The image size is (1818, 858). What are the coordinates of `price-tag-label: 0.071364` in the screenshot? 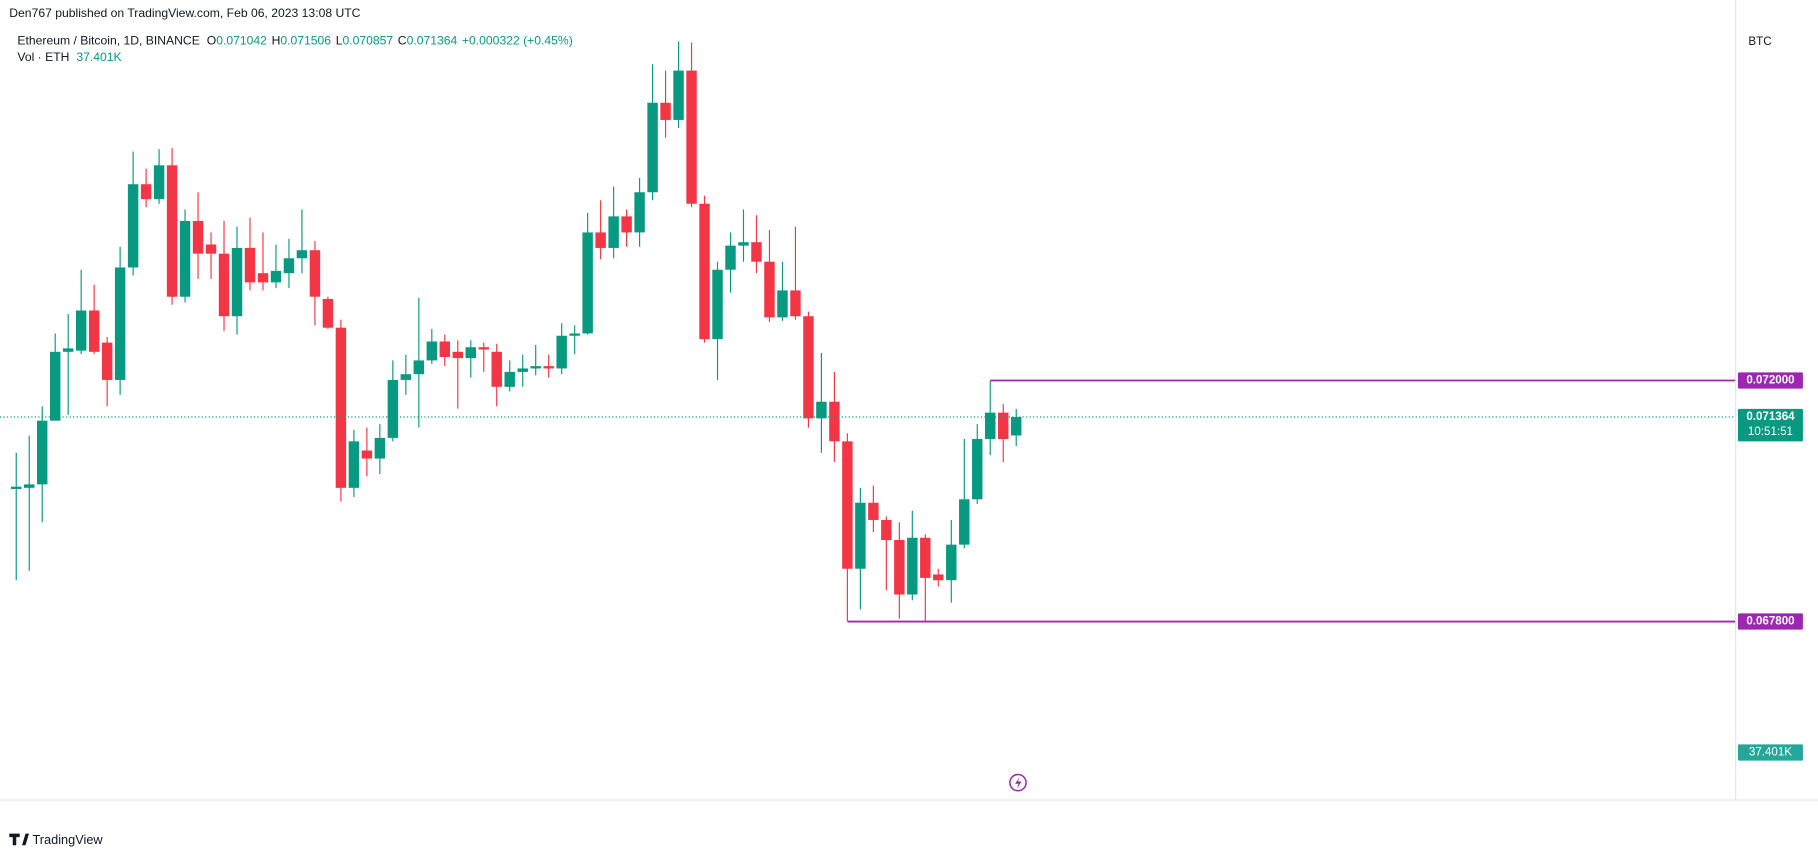 It's located at (1770, 417).